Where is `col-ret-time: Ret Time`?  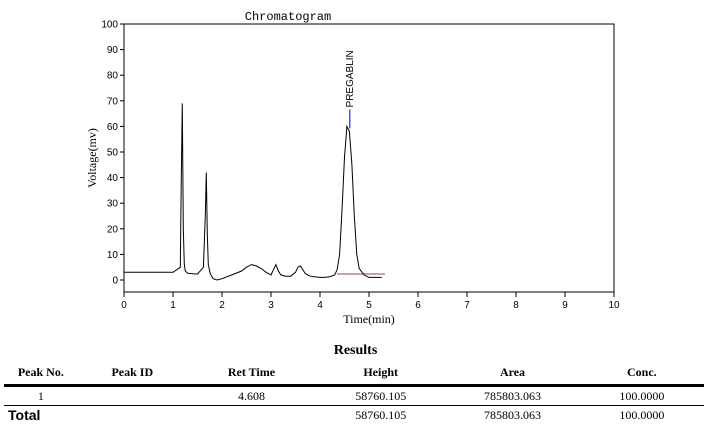
col-ret-time: Ret Time is located at coordinates (251, 373).